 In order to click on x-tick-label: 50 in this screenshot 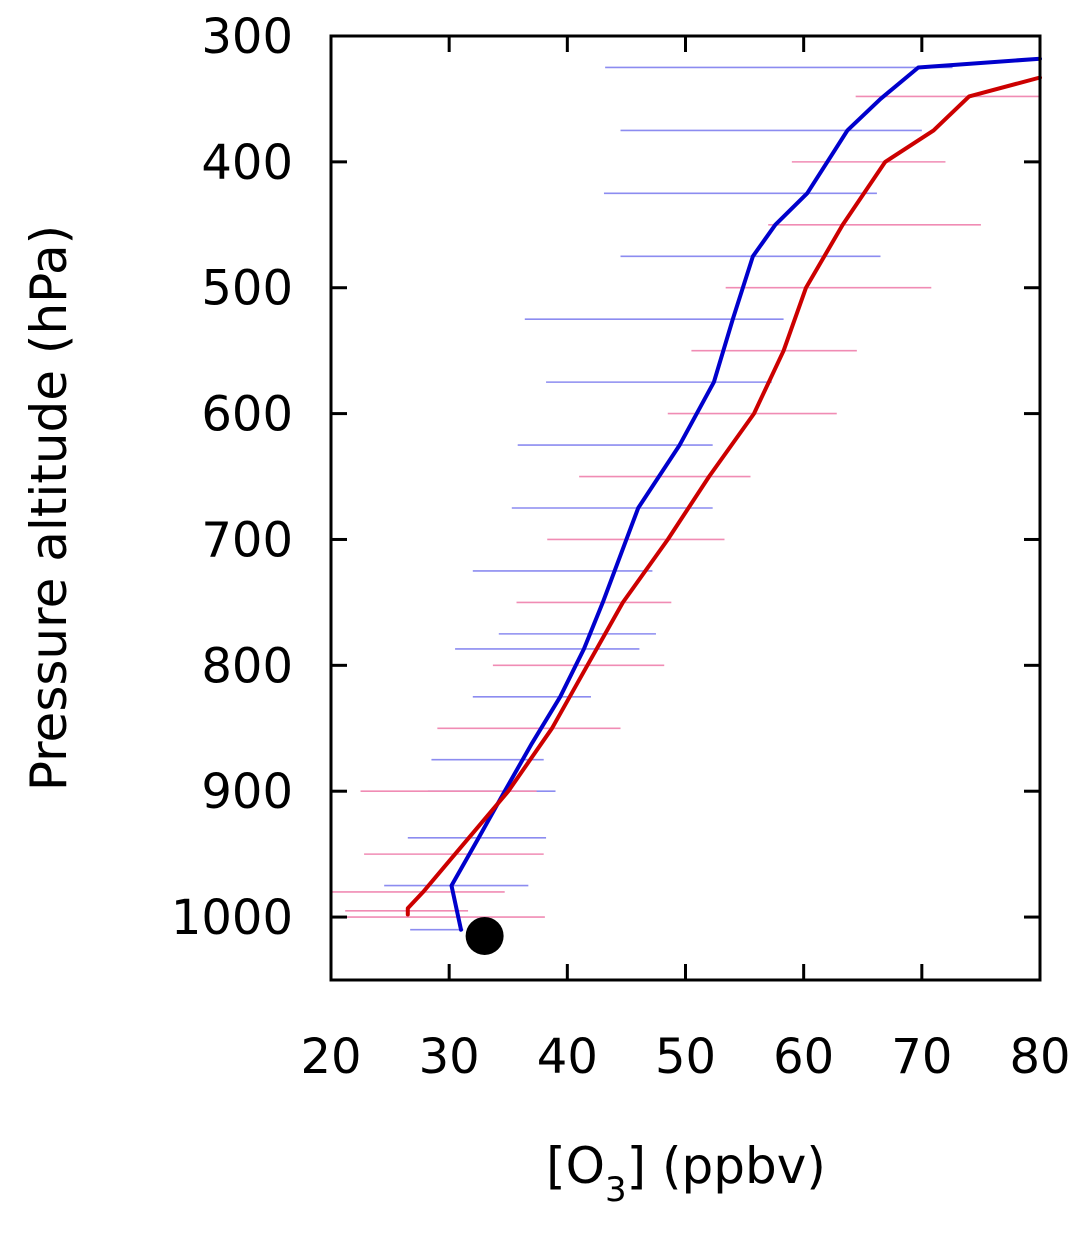, I will do `click(685, 1057)`.